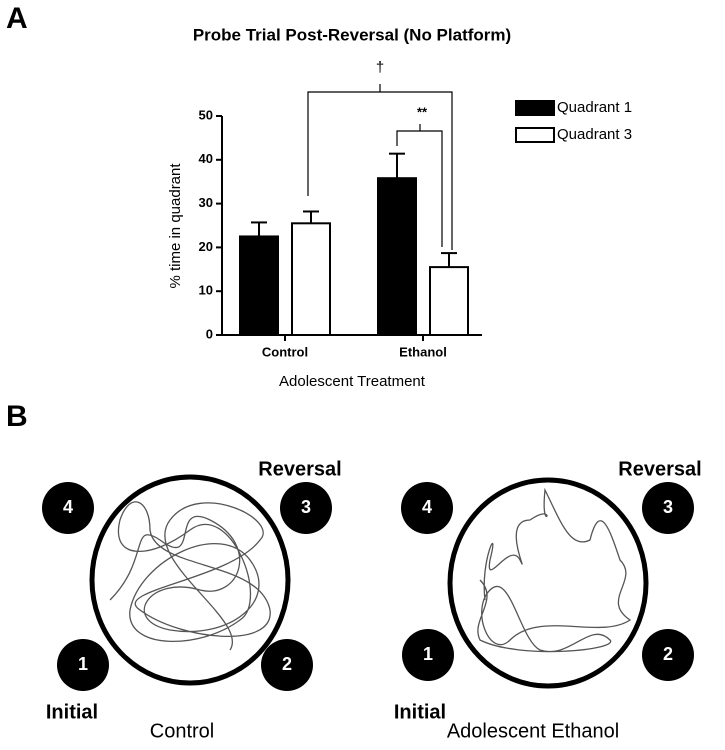 The image size is (725, 750). What do you see at coordinates (206, 246) in the screenshot?
I see `y-tick-label: 20` at bounding box center [206, 246].